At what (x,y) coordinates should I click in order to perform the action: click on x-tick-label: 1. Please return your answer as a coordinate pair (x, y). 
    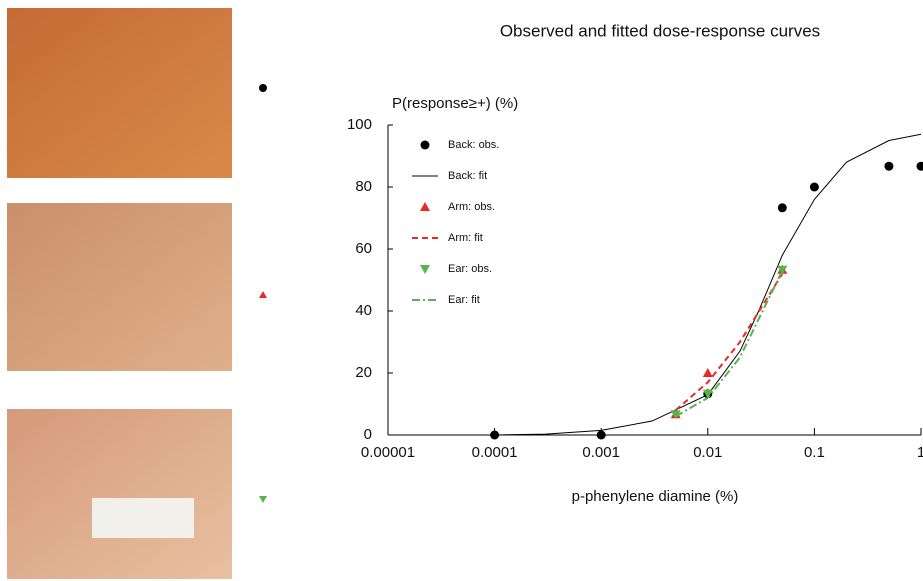
    Looking at the image, I should click on (920, 452).